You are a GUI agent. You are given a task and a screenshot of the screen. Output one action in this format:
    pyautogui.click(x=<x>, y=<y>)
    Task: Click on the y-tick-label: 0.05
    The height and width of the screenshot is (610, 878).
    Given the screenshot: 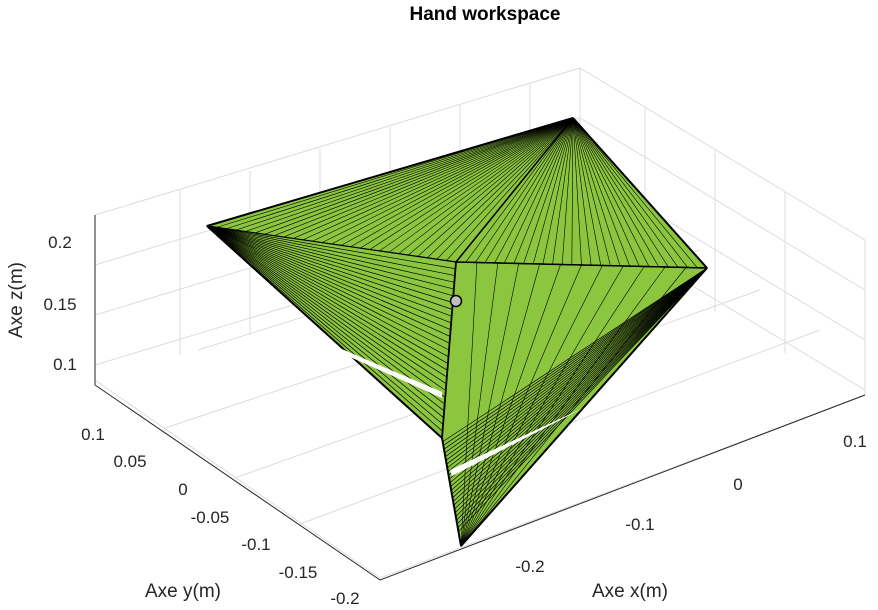 What is the action you would take?
    pyautogui.click(x=129, y=461)
    